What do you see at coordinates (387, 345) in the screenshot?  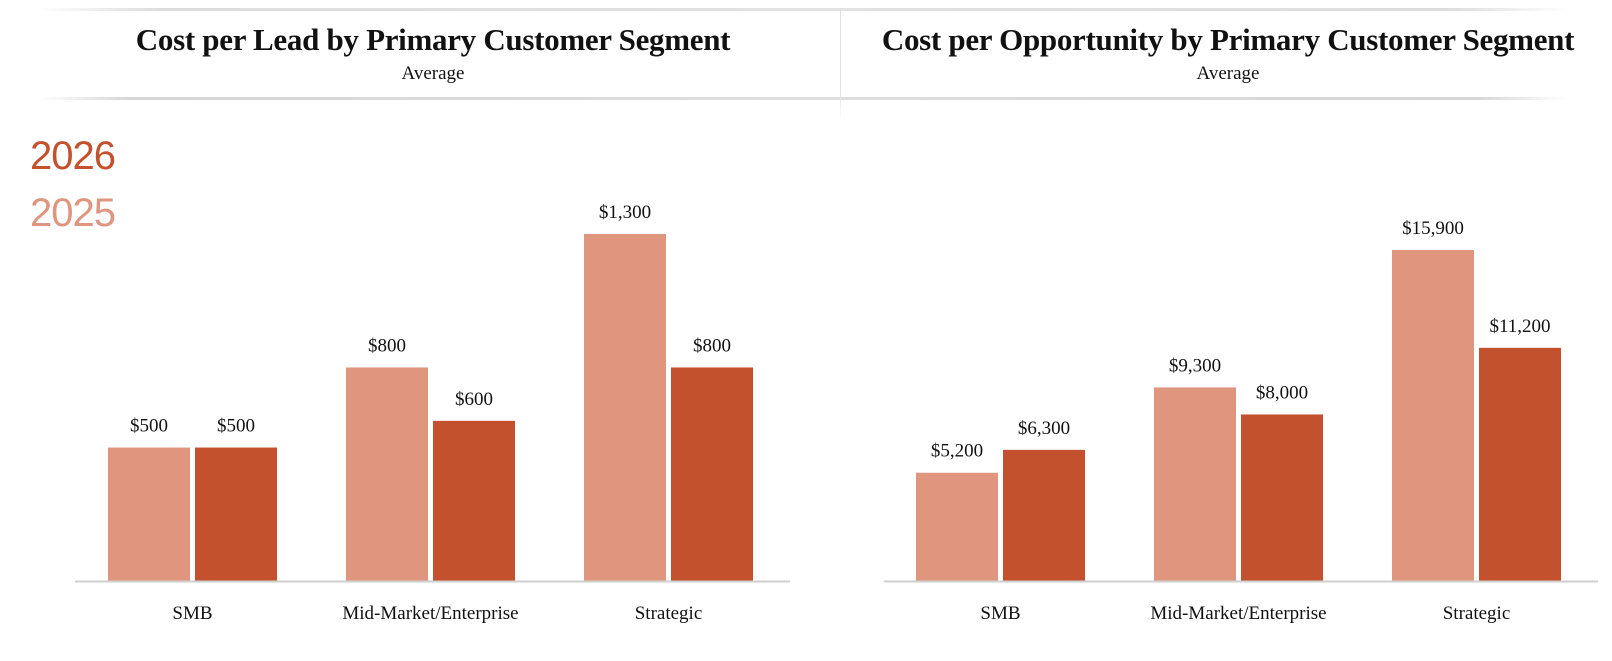 I see `data-label-2025-mid-market-enterprise: $800` at bounding box center [387, 345].